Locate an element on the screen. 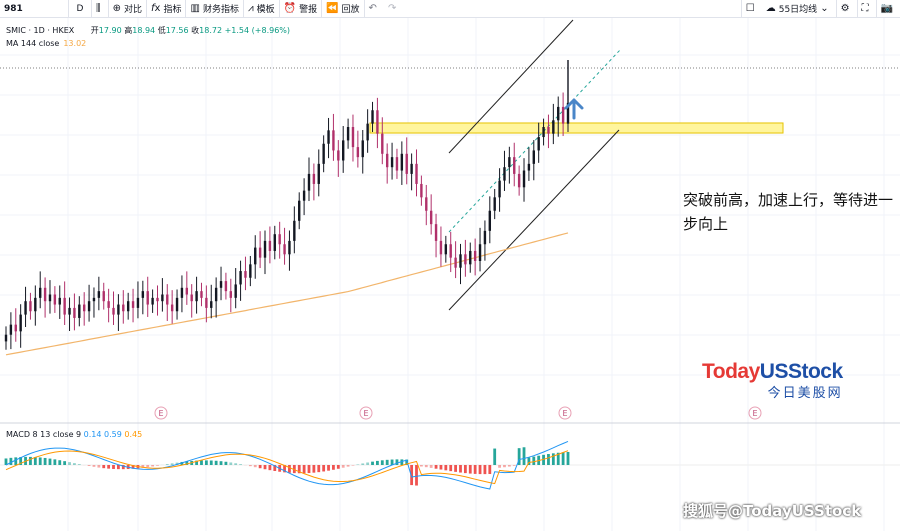 This screenshot has height=531, width=900. snapshot-button: 📷 is located at coordinates (887, 8).